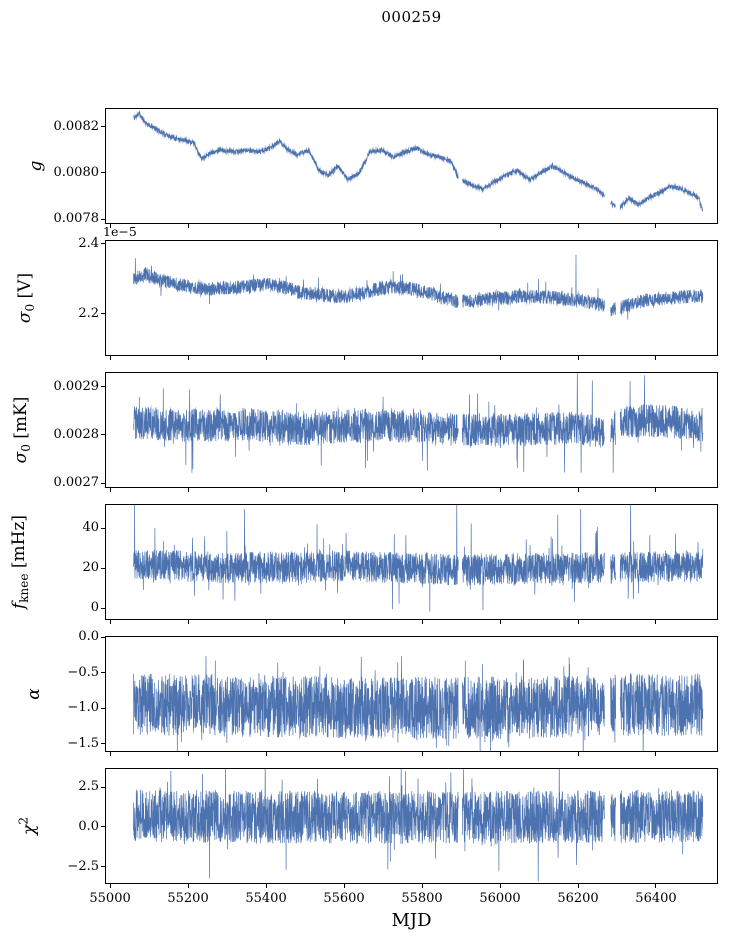 The width and height of the screenshot is (732, 944). Describe the element at coordinates (411, 920) in the screenshot. I see `x-axis-label: MJD` at that location.